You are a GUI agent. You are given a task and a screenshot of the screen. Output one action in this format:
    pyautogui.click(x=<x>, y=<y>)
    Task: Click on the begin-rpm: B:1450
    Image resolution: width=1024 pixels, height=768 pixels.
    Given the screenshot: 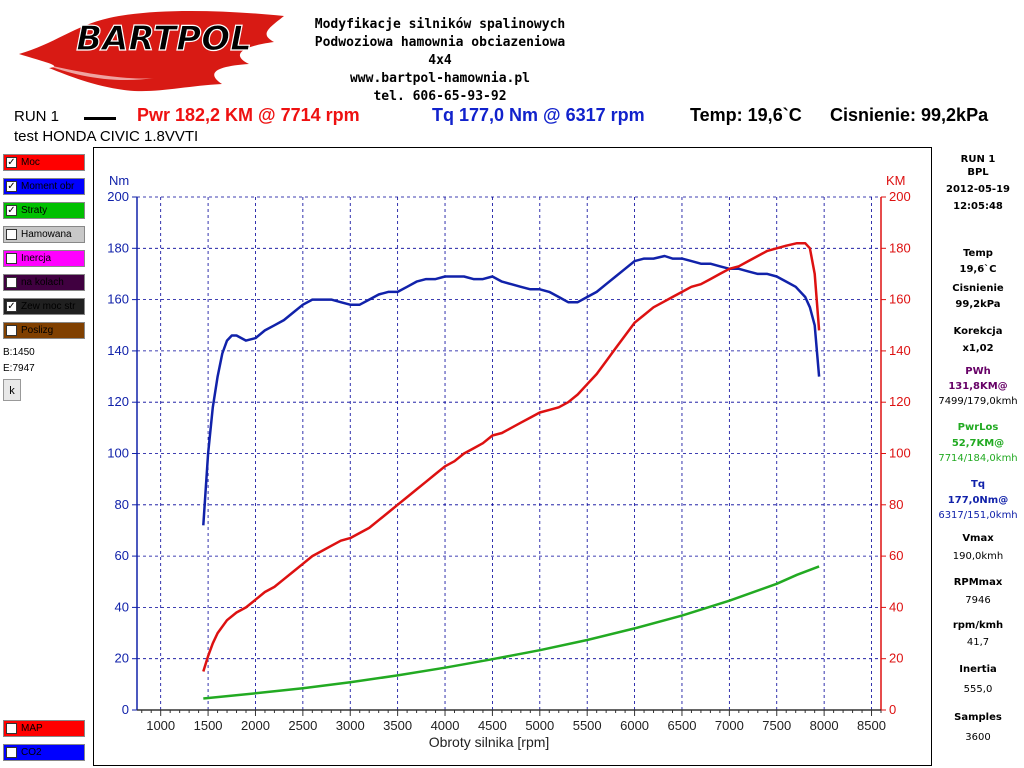 What is the action you would take?
    pyautogui.click(x=19, y=352)
    